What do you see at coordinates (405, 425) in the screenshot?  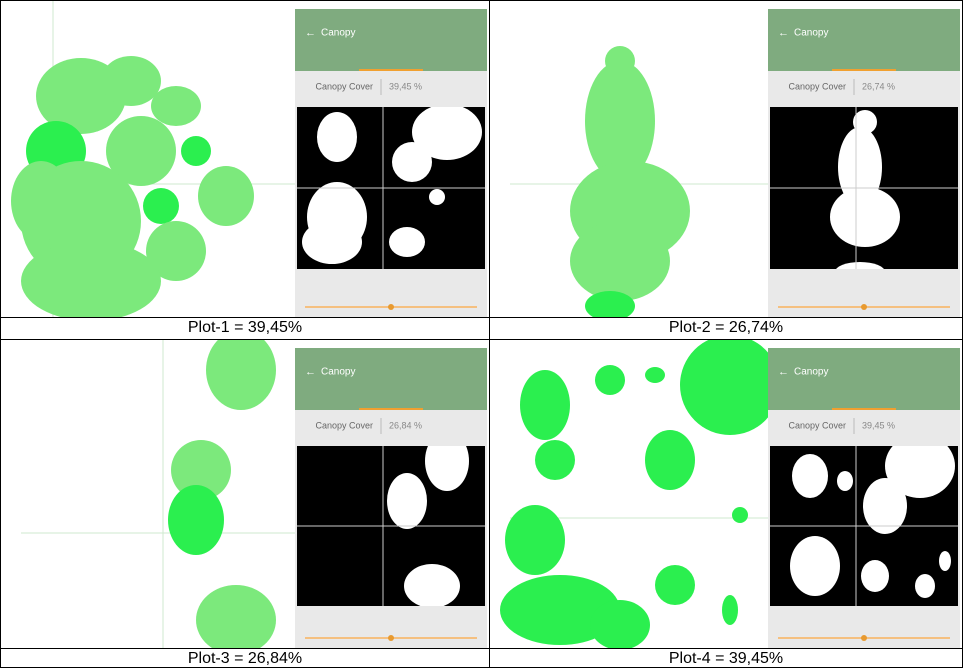 I see `cover-value: 26,84 %` at bounding box center [405, 425].